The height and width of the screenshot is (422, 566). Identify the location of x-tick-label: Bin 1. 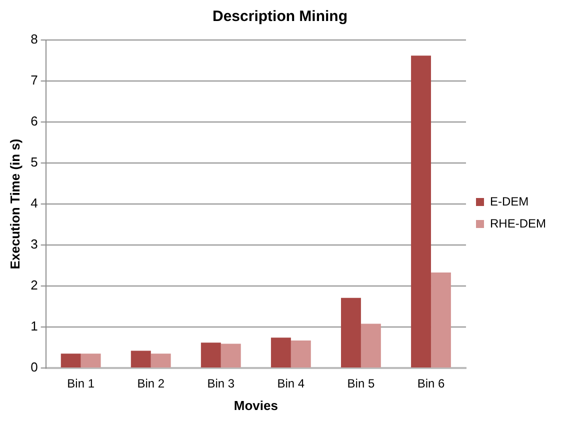
(81, 383).